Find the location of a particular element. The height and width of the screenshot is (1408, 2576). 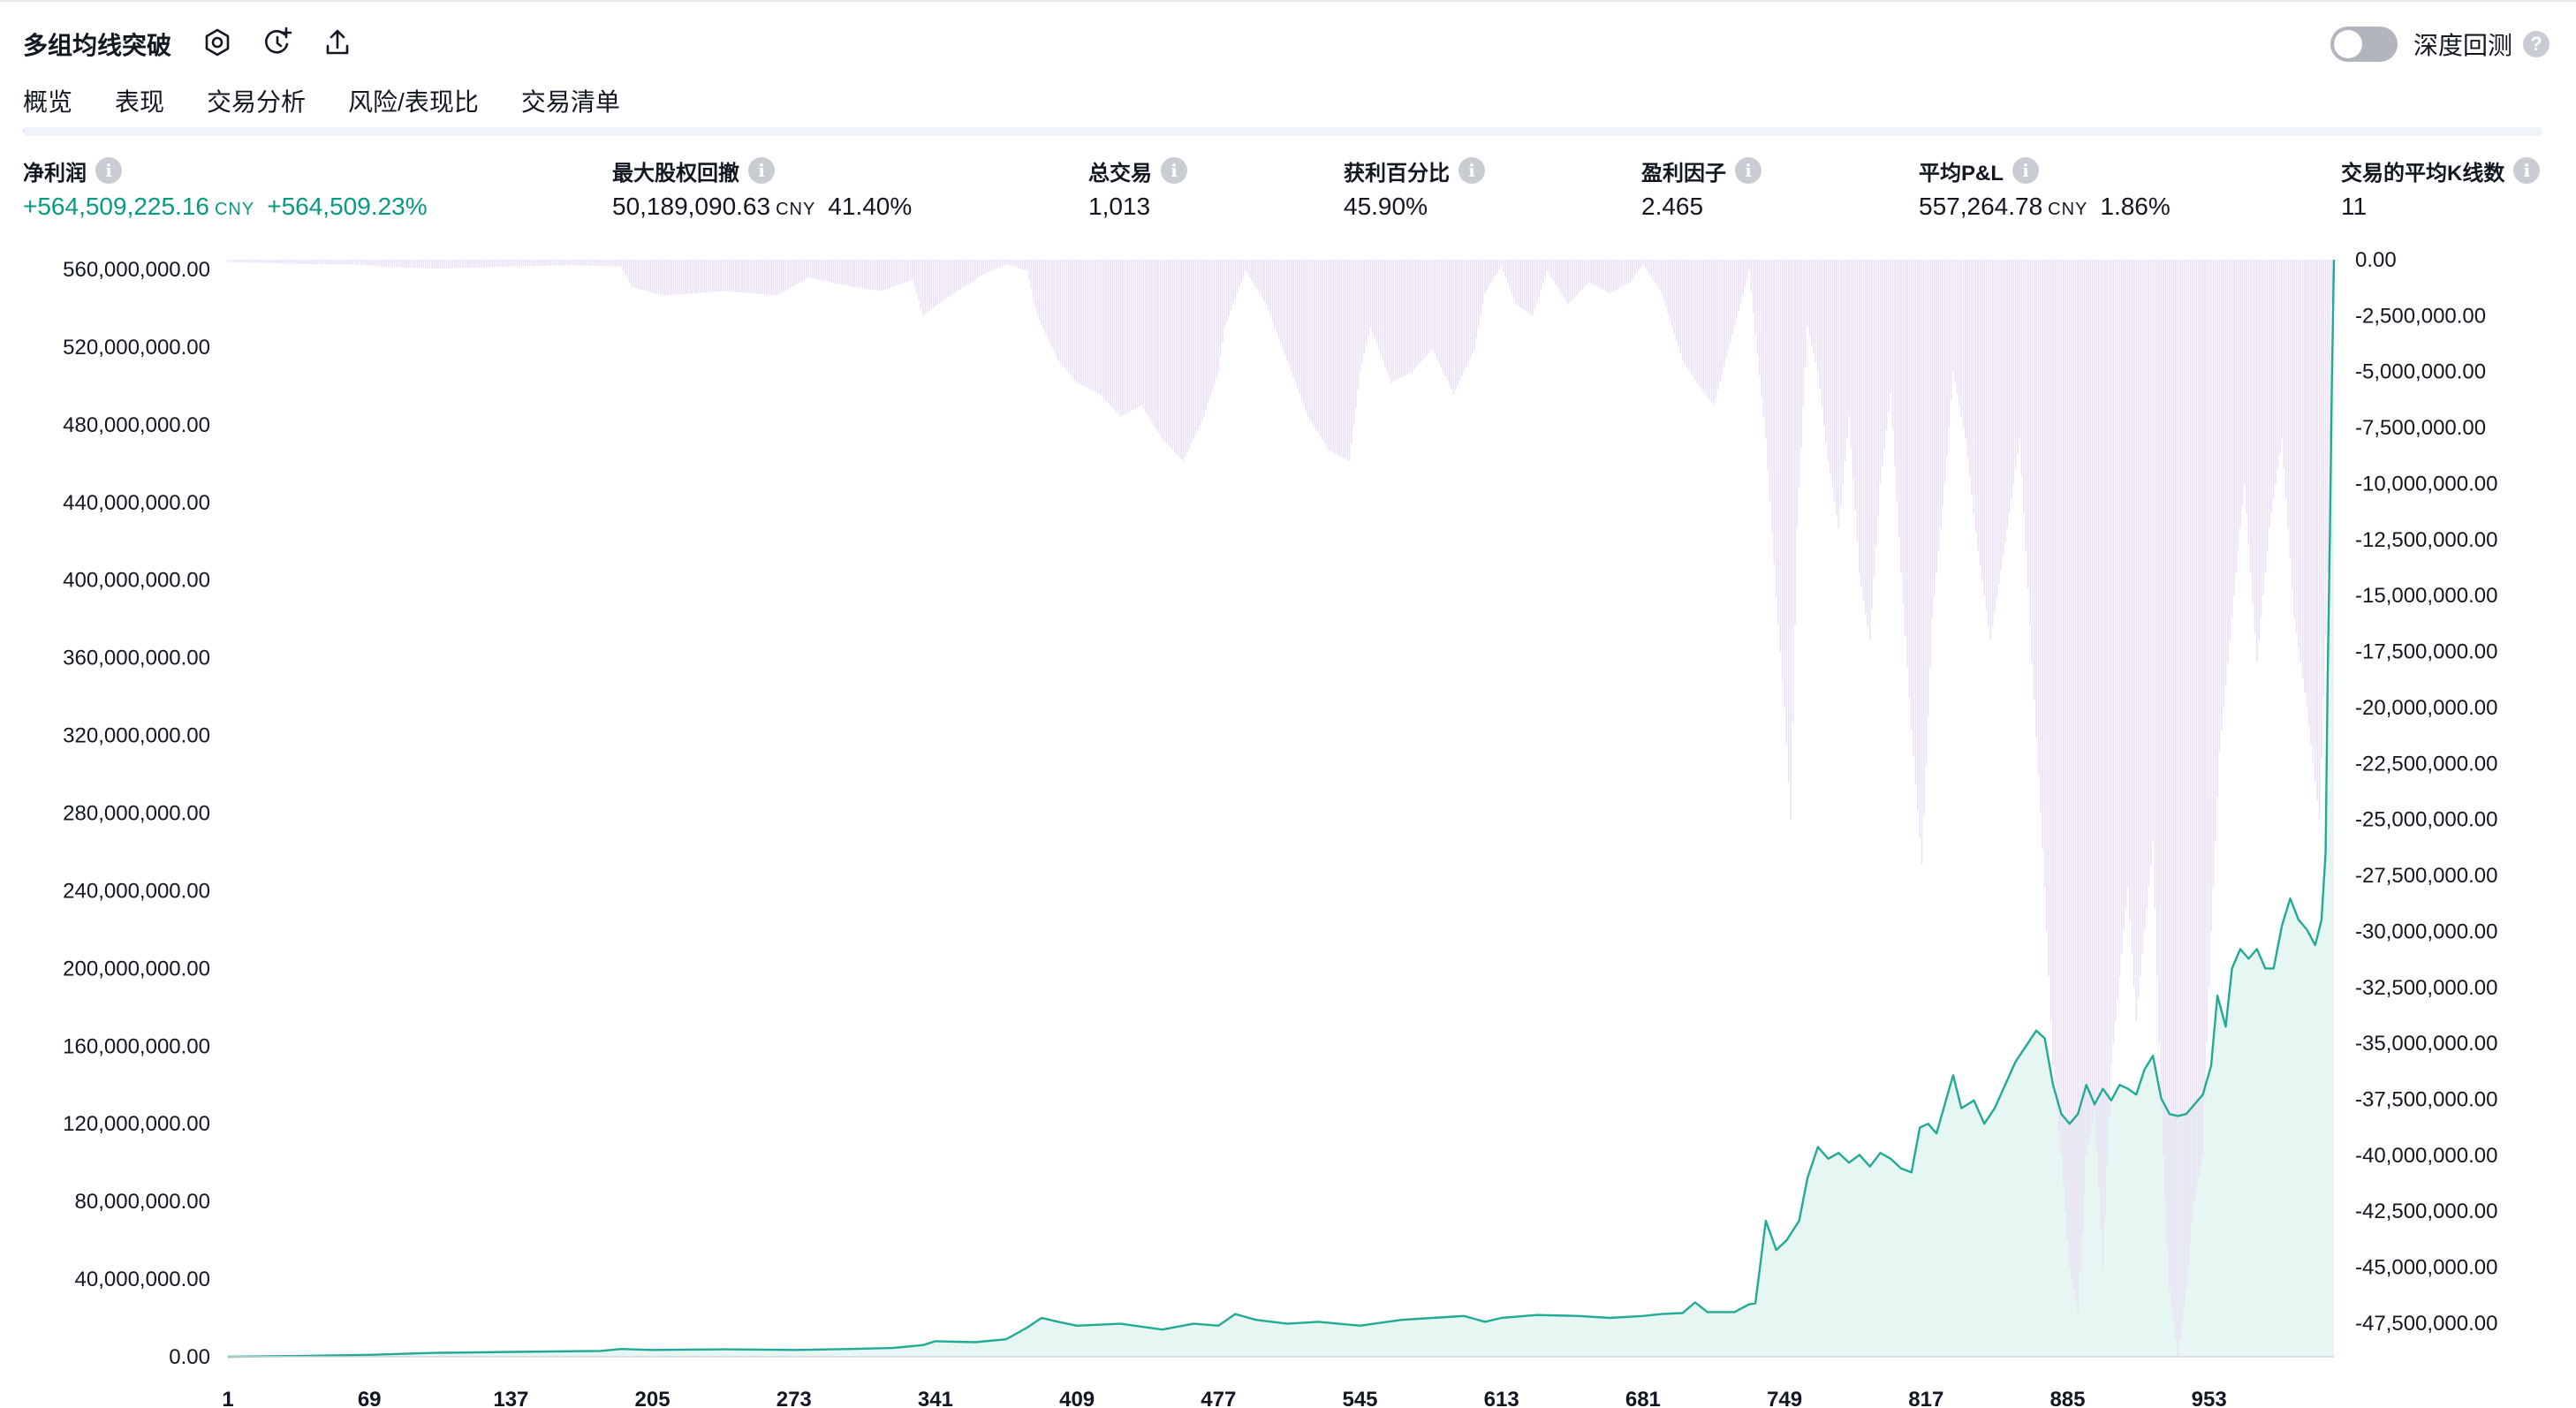

metric-label: 总交易 is located at coordinates (1120, 173).